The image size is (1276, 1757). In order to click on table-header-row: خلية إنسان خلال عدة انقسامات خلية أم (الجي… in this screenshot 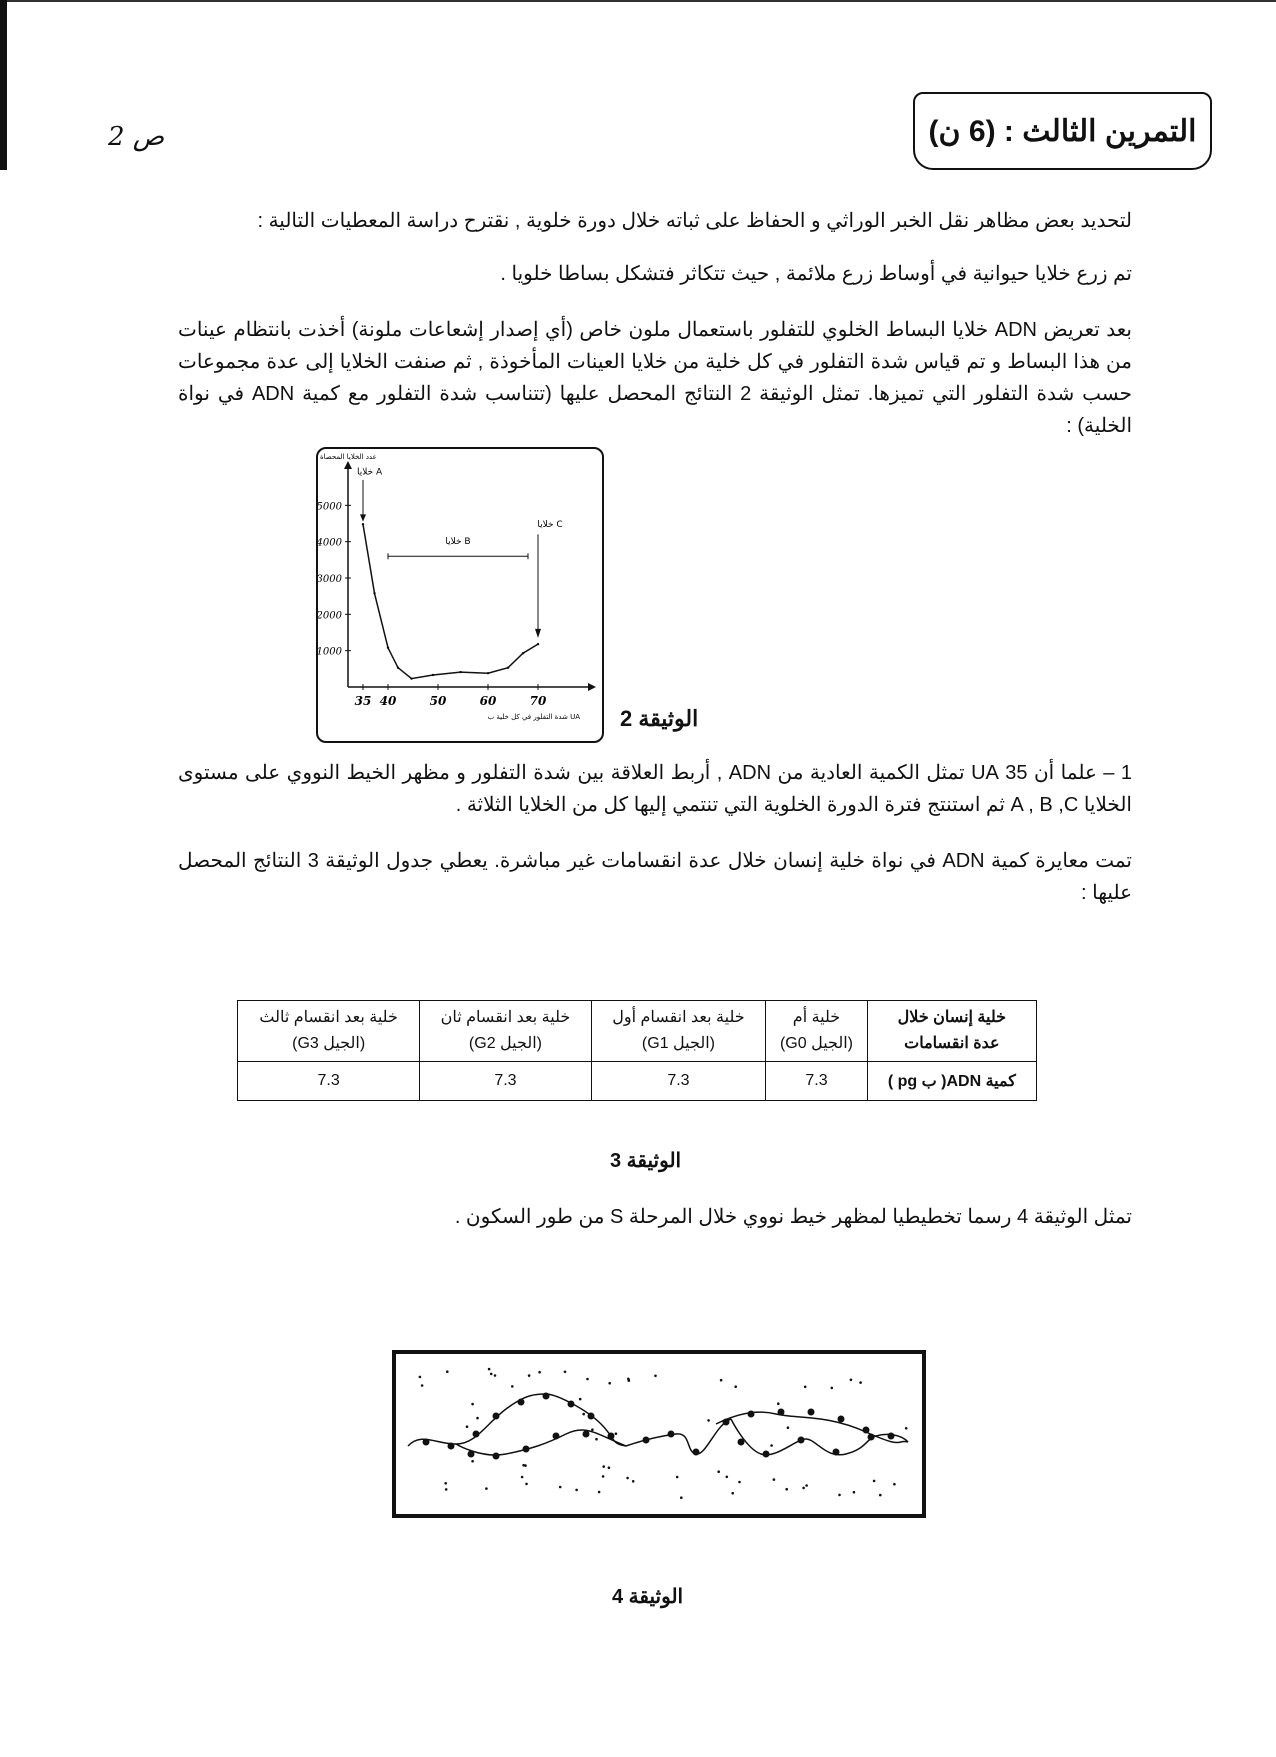, I will do `click(637, 1031)`.